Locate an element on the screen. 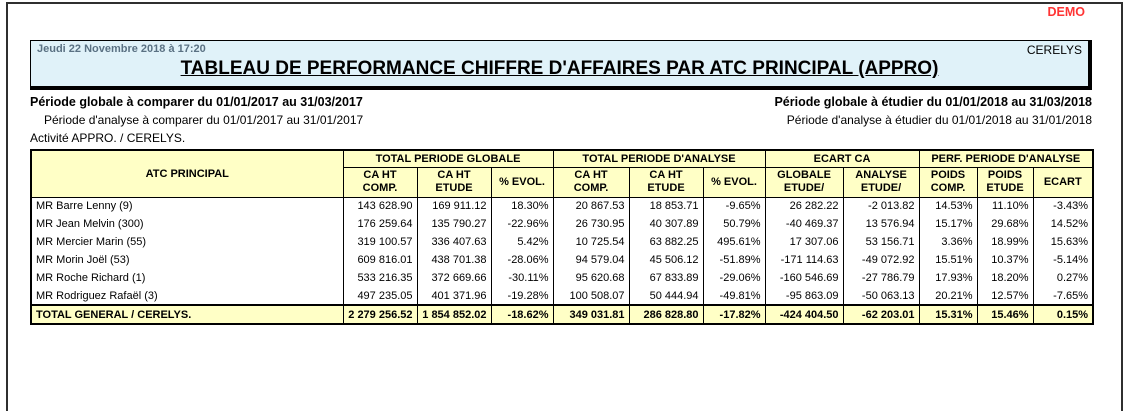 The image size is (1127, 411). value-cell: 100 508.07 is located at coordinates (591, 296).